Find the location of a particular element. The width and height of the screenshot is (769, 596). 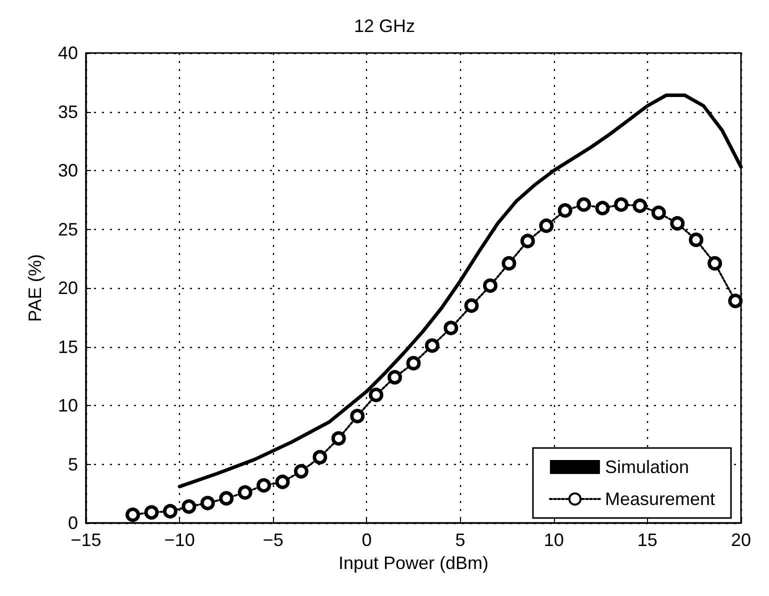

legend-label: Simulation is located at coordinates (646, 467).